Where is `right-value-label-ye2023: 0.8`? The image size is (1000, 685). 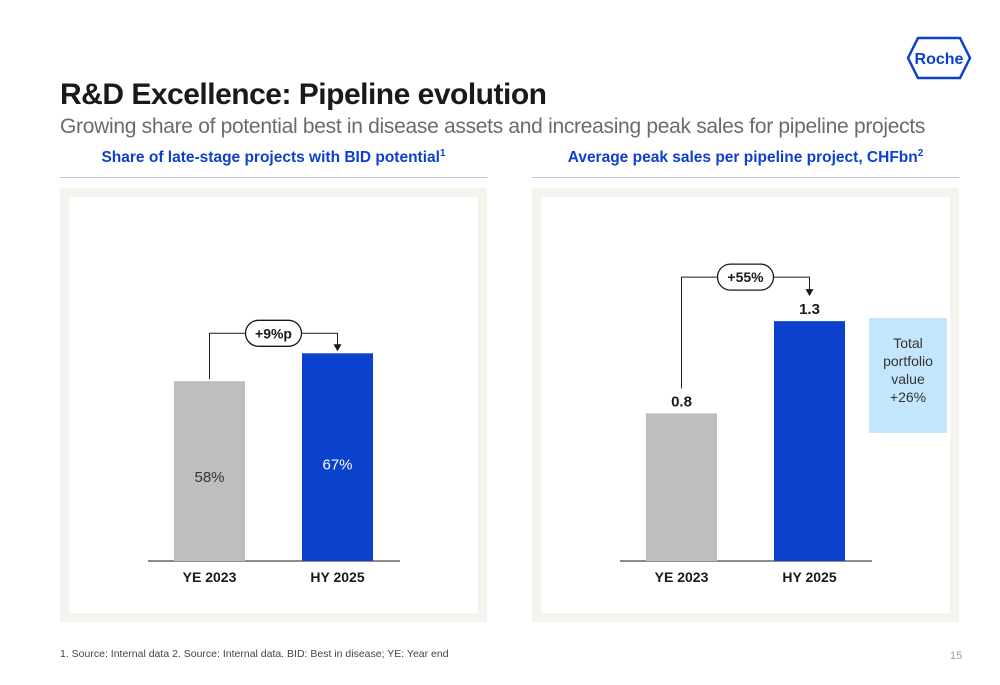
right-value-label-ye2023: 0.8 is located at coordinates (681, 401).